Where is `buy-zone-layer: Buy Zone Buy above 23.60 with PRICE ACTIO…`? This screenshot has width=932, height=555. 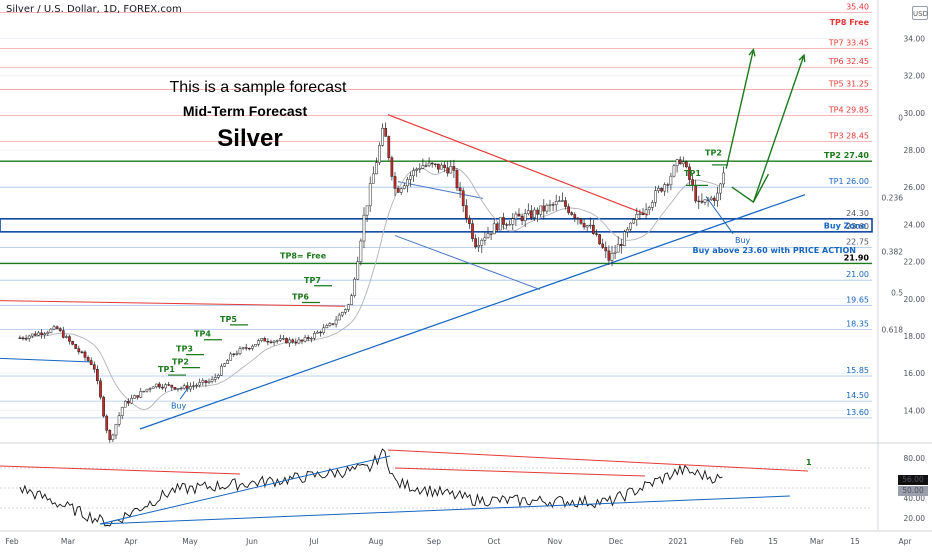
buy-zone-layer: Buy Zone Buy above 23.60 with PRICE ACTIO… is located at coordinates (436, 236).